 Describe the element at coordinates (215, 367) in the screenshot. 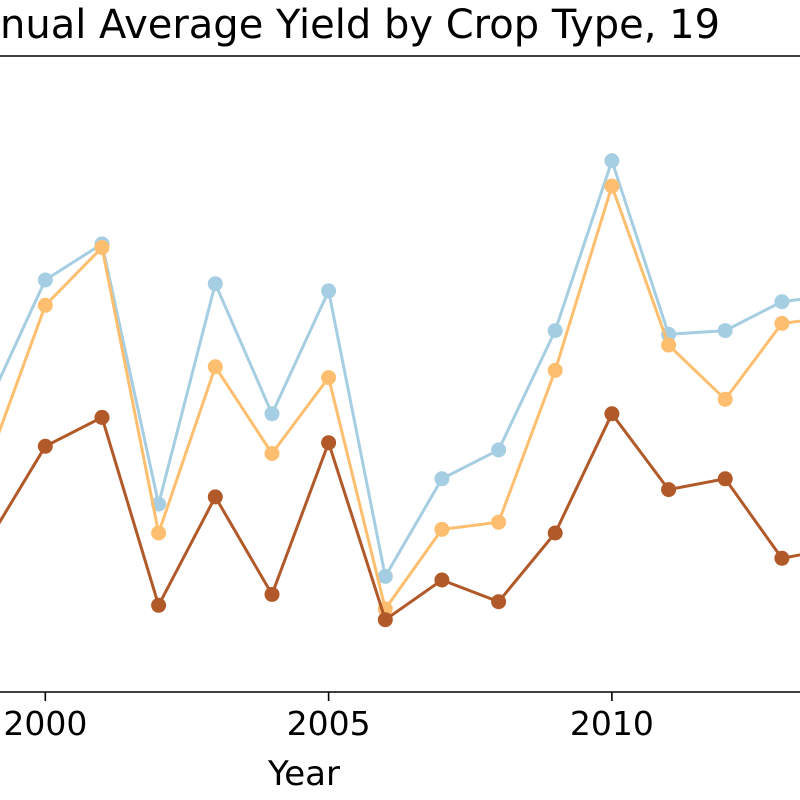

I see `series-2-point-2003` at that location.